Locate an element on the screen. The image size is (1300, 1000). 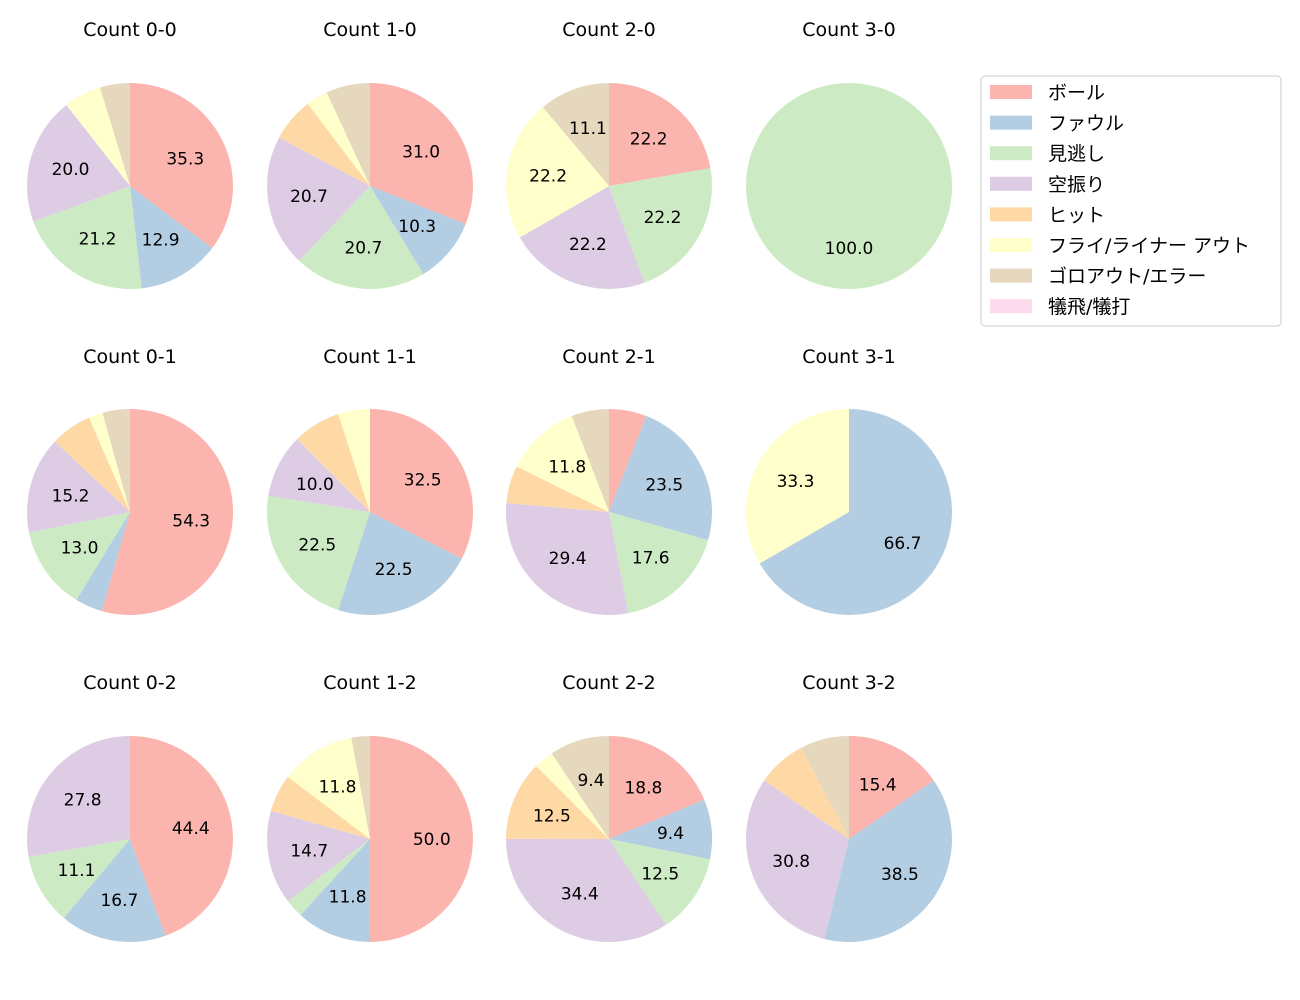
pie-chart: Count 0-2 44.4 16.711.1 27.8 is located at coordinates (130, 807).